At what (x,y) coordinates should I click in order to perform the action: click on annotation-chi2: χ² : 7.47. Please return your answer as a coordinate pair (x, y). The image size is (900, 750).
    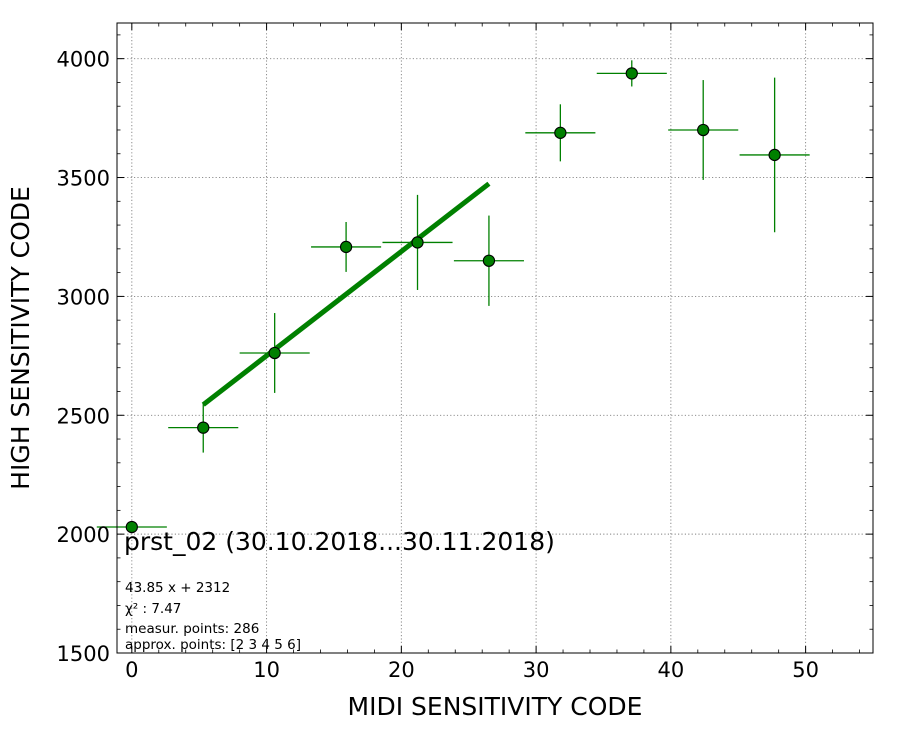
    Looking at the image, I should click on (153, 609).